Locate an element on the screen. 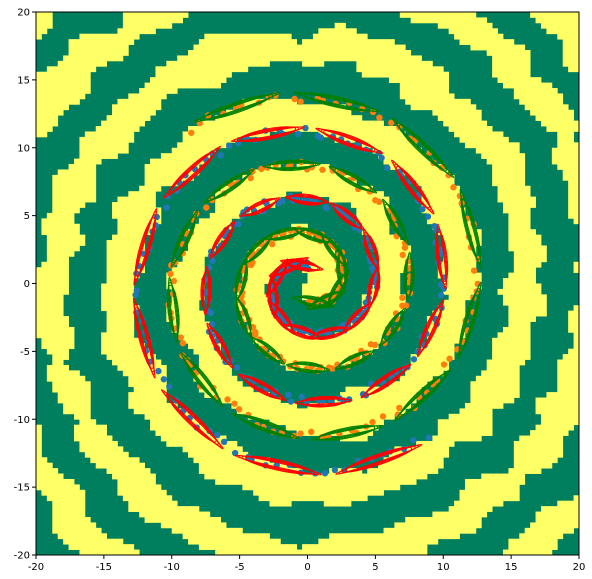 This screenshot has width=592, height=579. y-tick-label: -5 is located at coordinates (25, 352).